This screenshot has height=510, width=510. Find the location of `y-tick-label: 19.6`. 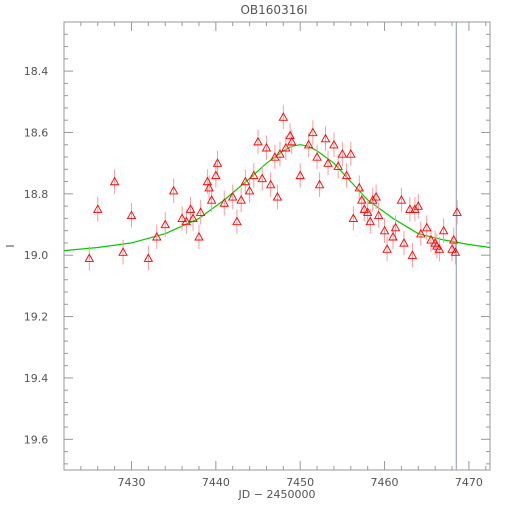

y-tick-label: 19.6 is located at coordinates (36, 439).